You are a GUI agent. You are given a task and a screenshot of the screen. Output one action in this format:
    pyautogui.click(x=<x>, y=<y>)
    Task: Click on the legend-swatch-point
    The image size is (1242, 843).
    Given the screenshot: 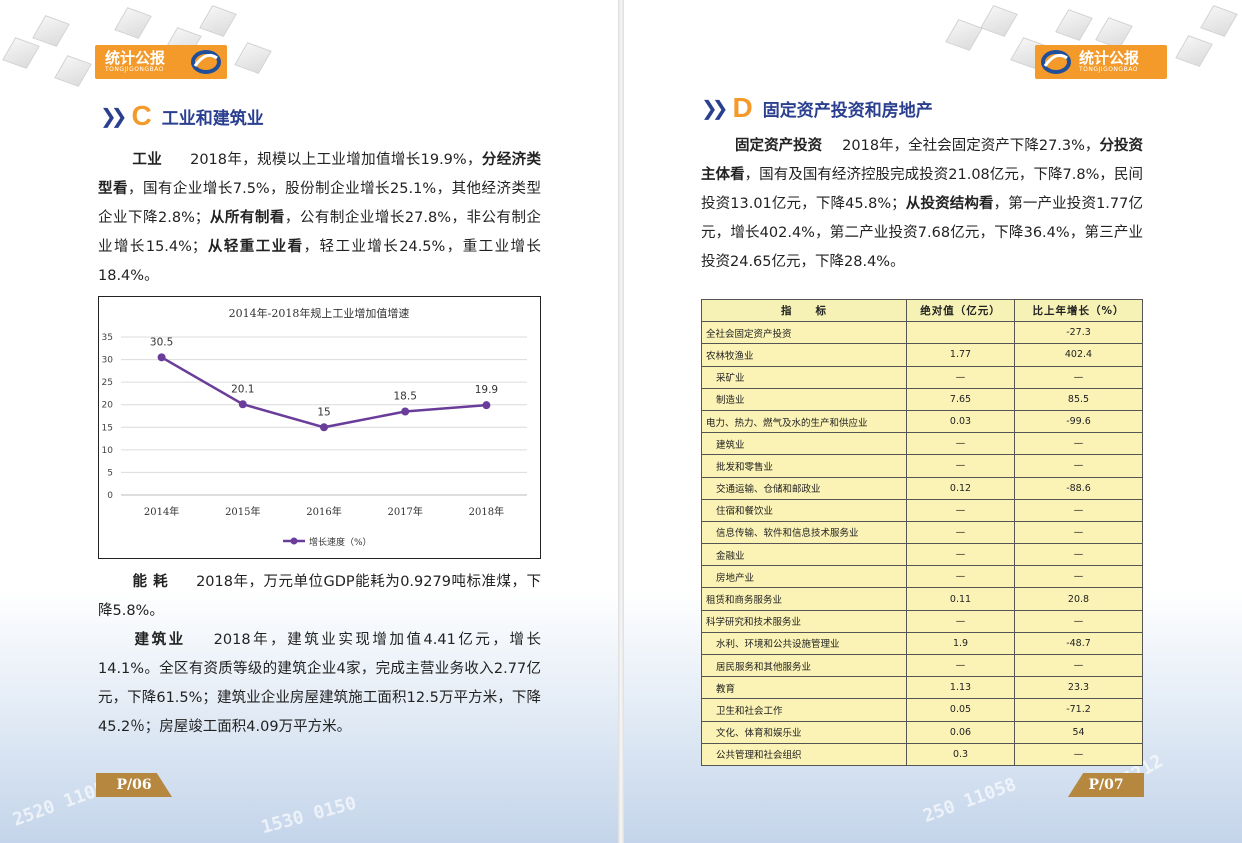 What is the action you would take?
    pyautogui.click(x=294, y=541)
    